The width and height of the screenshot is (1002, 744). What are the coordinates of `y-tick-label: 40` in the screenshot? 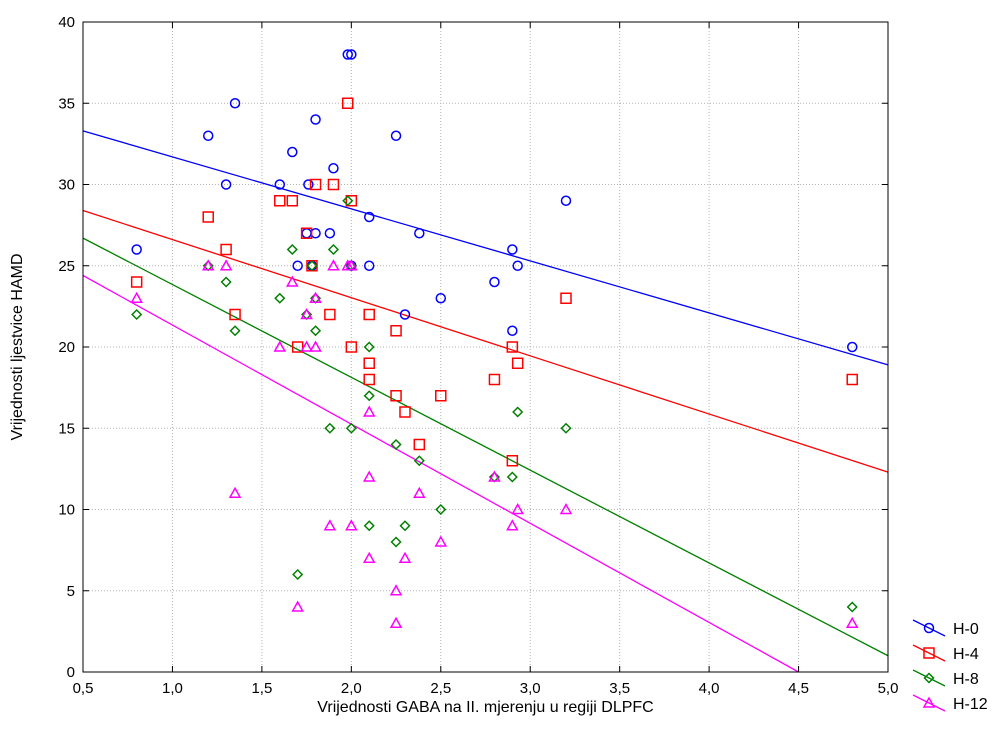 It's located at (66, 22).